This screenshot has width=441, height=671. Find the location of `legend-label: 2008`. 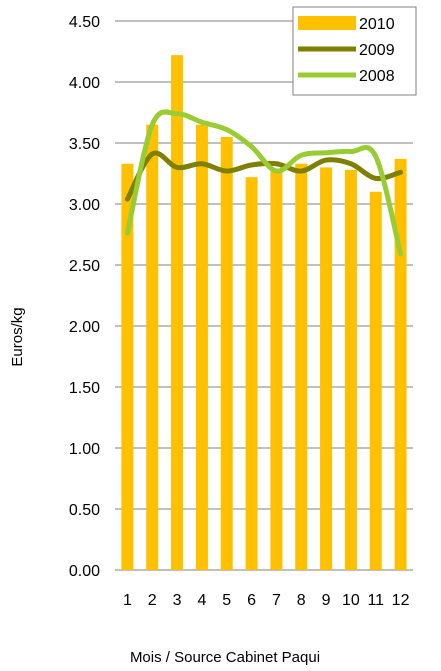

legend-label: 2008 is located at coordinates (377, 76).